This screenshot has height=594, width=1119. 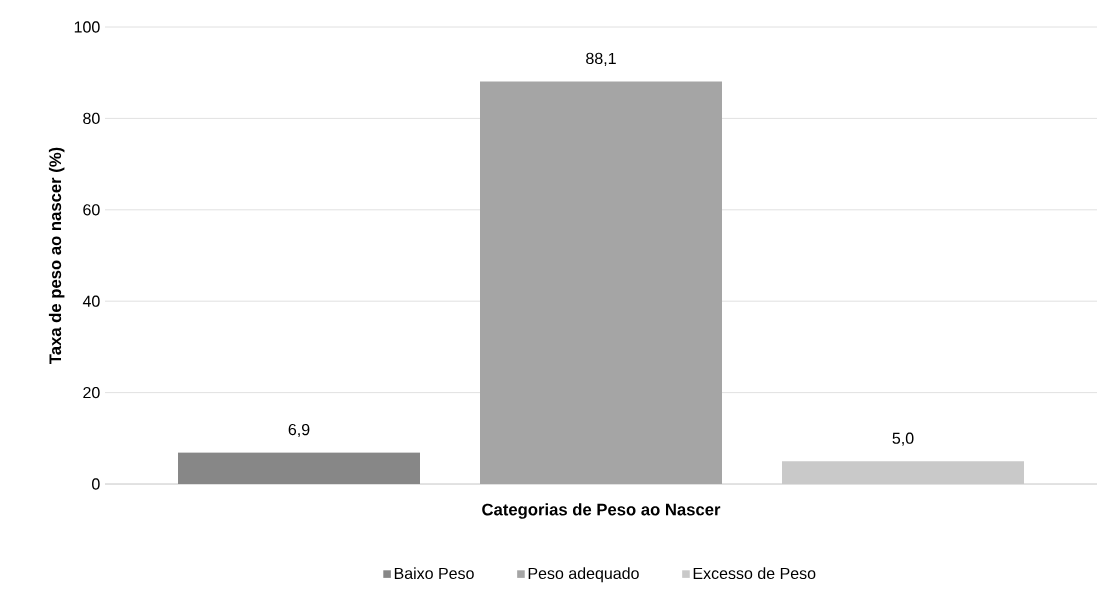 What do you see at coordinates (87, 27) in the screenshot?
I see `y-tick-label: 100` at bounding box center [87, 27].